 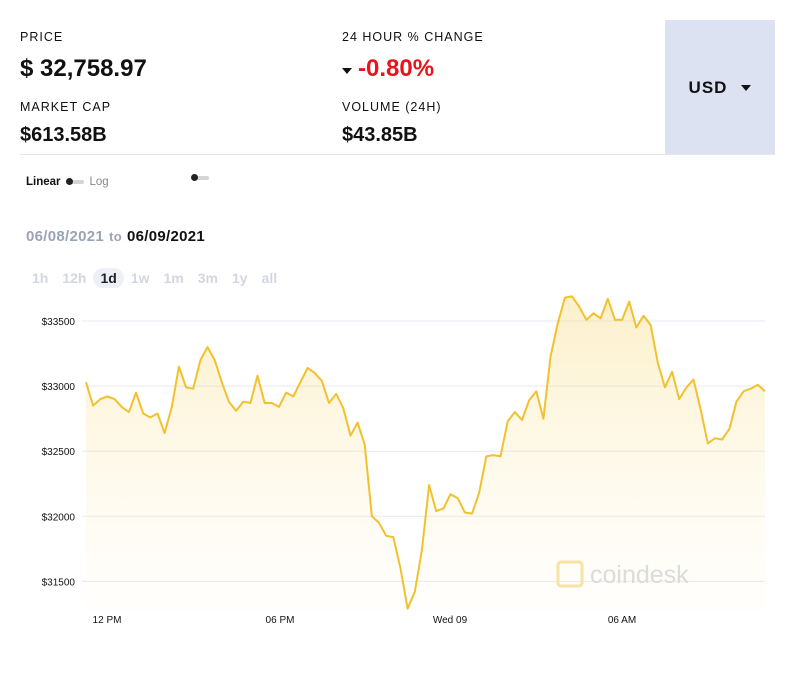 I want to click on price-label: PRICE, so click(x=42, y=37).